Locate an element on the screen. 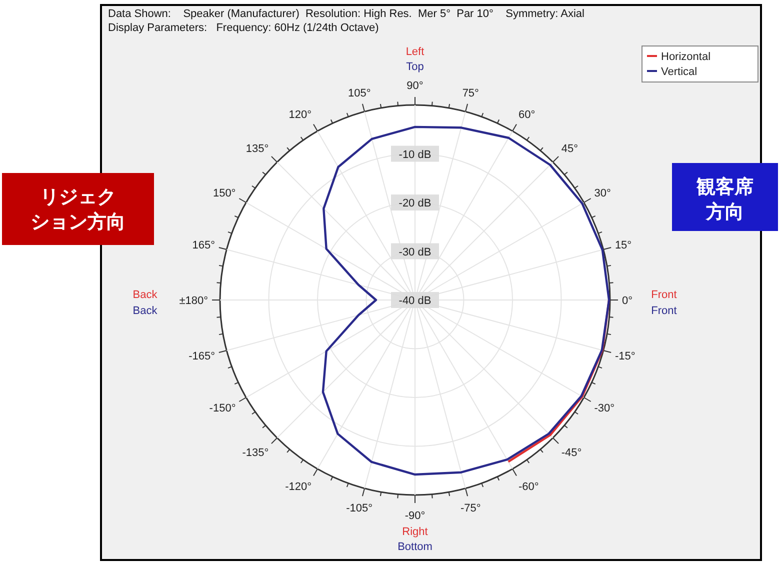 This screenshot has width=780, height=565. spoke-label: -60° is located at coordinates (528, 487).